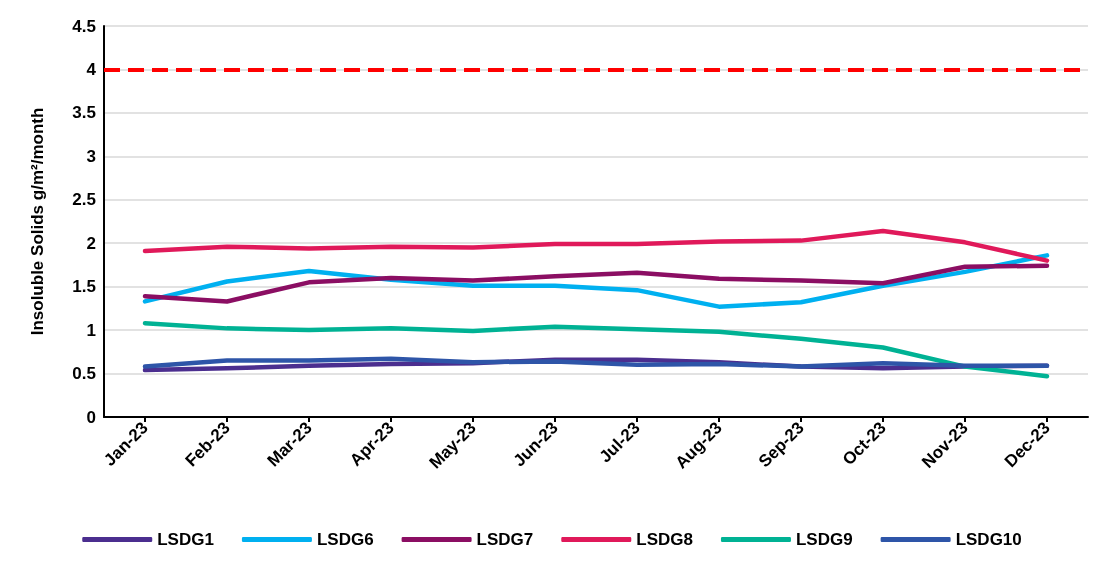 Image resolution: width=1104 pixels, height=565 pixels. I want to click on y-tick-label: 2.5, so click(84, 200).